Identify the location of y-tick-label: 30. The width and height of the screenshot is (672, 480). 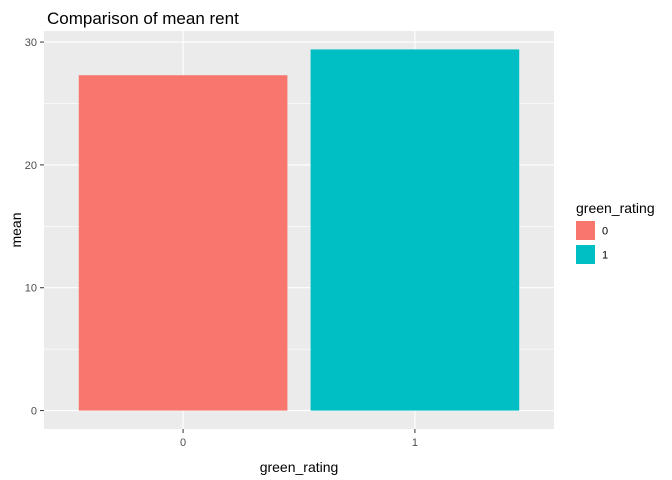
(31, 43).